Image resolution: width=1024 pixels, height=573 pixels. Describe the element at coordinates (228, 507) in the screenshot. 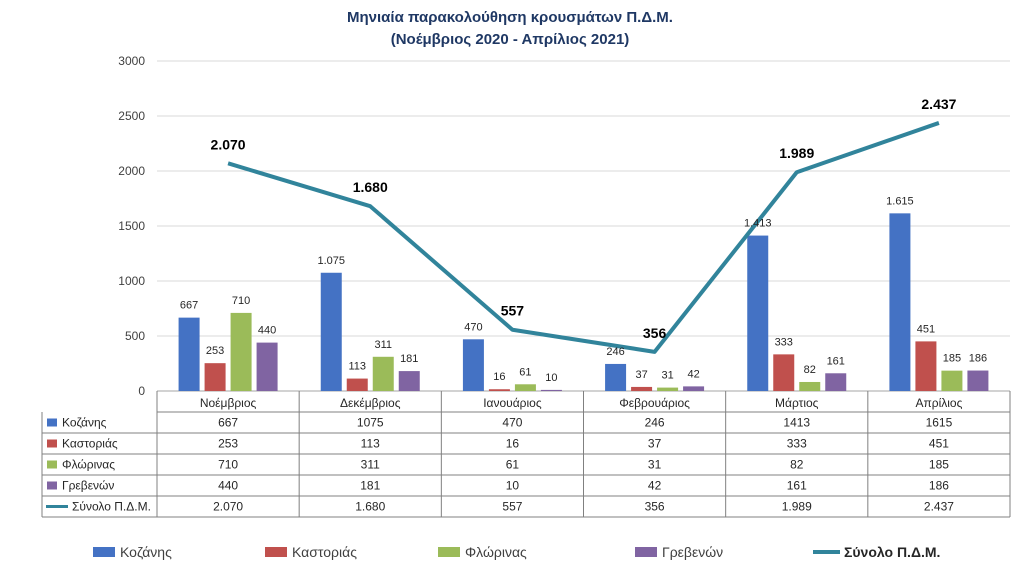

I see `table-cell: 2.070` at that location.